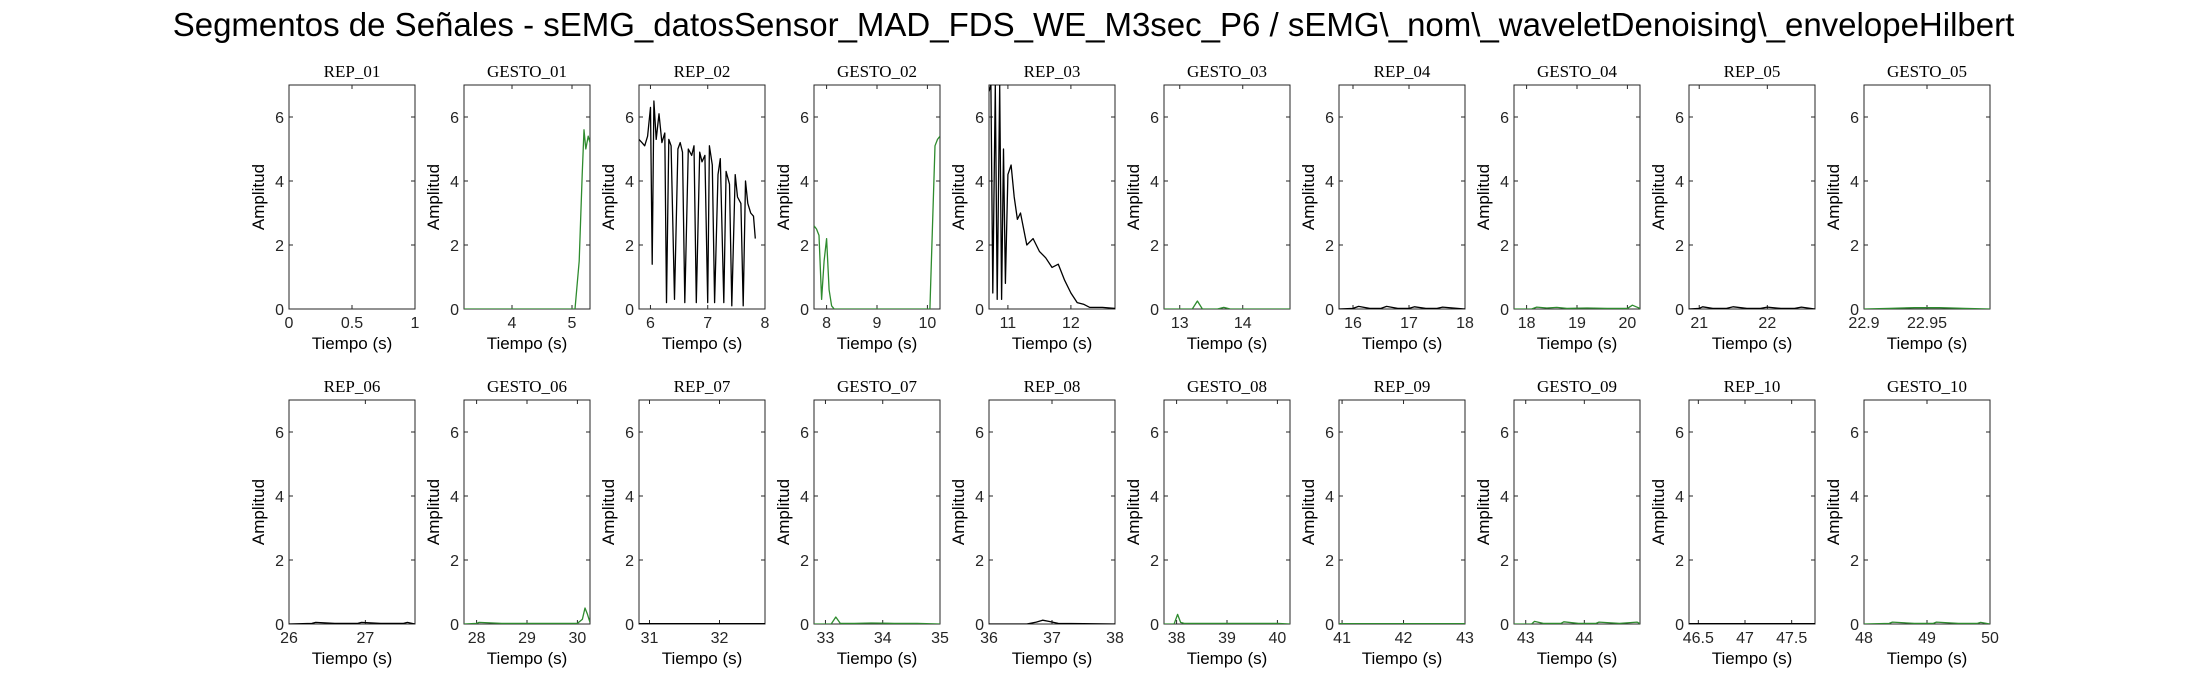  What do you see at coordinates (1342, 638) in the screenshot?
I see `x-tick-label: 41` at bounding box center [1342, 638].